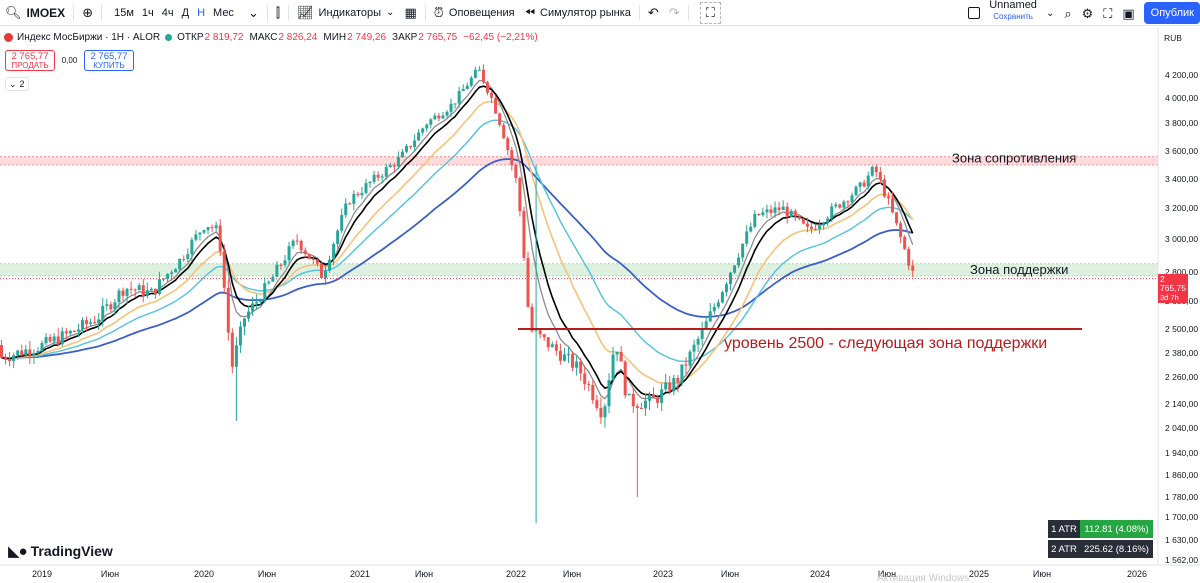 The height and width of the screenshot is (583, 1200). Describe the element at coordinates (516, 574) in the screenshot. I see `time-tick-label: 2022` at that location.